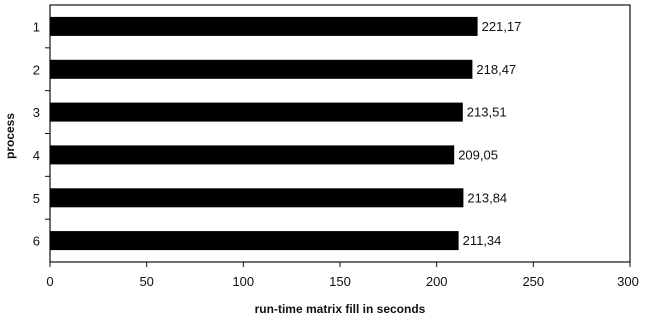 The width and height of the screenshot is (646, 321). What do you see at coordinates (502, 26) in the screenshot?
I see `data-label: 221,17` at bounding box center [502, 26].